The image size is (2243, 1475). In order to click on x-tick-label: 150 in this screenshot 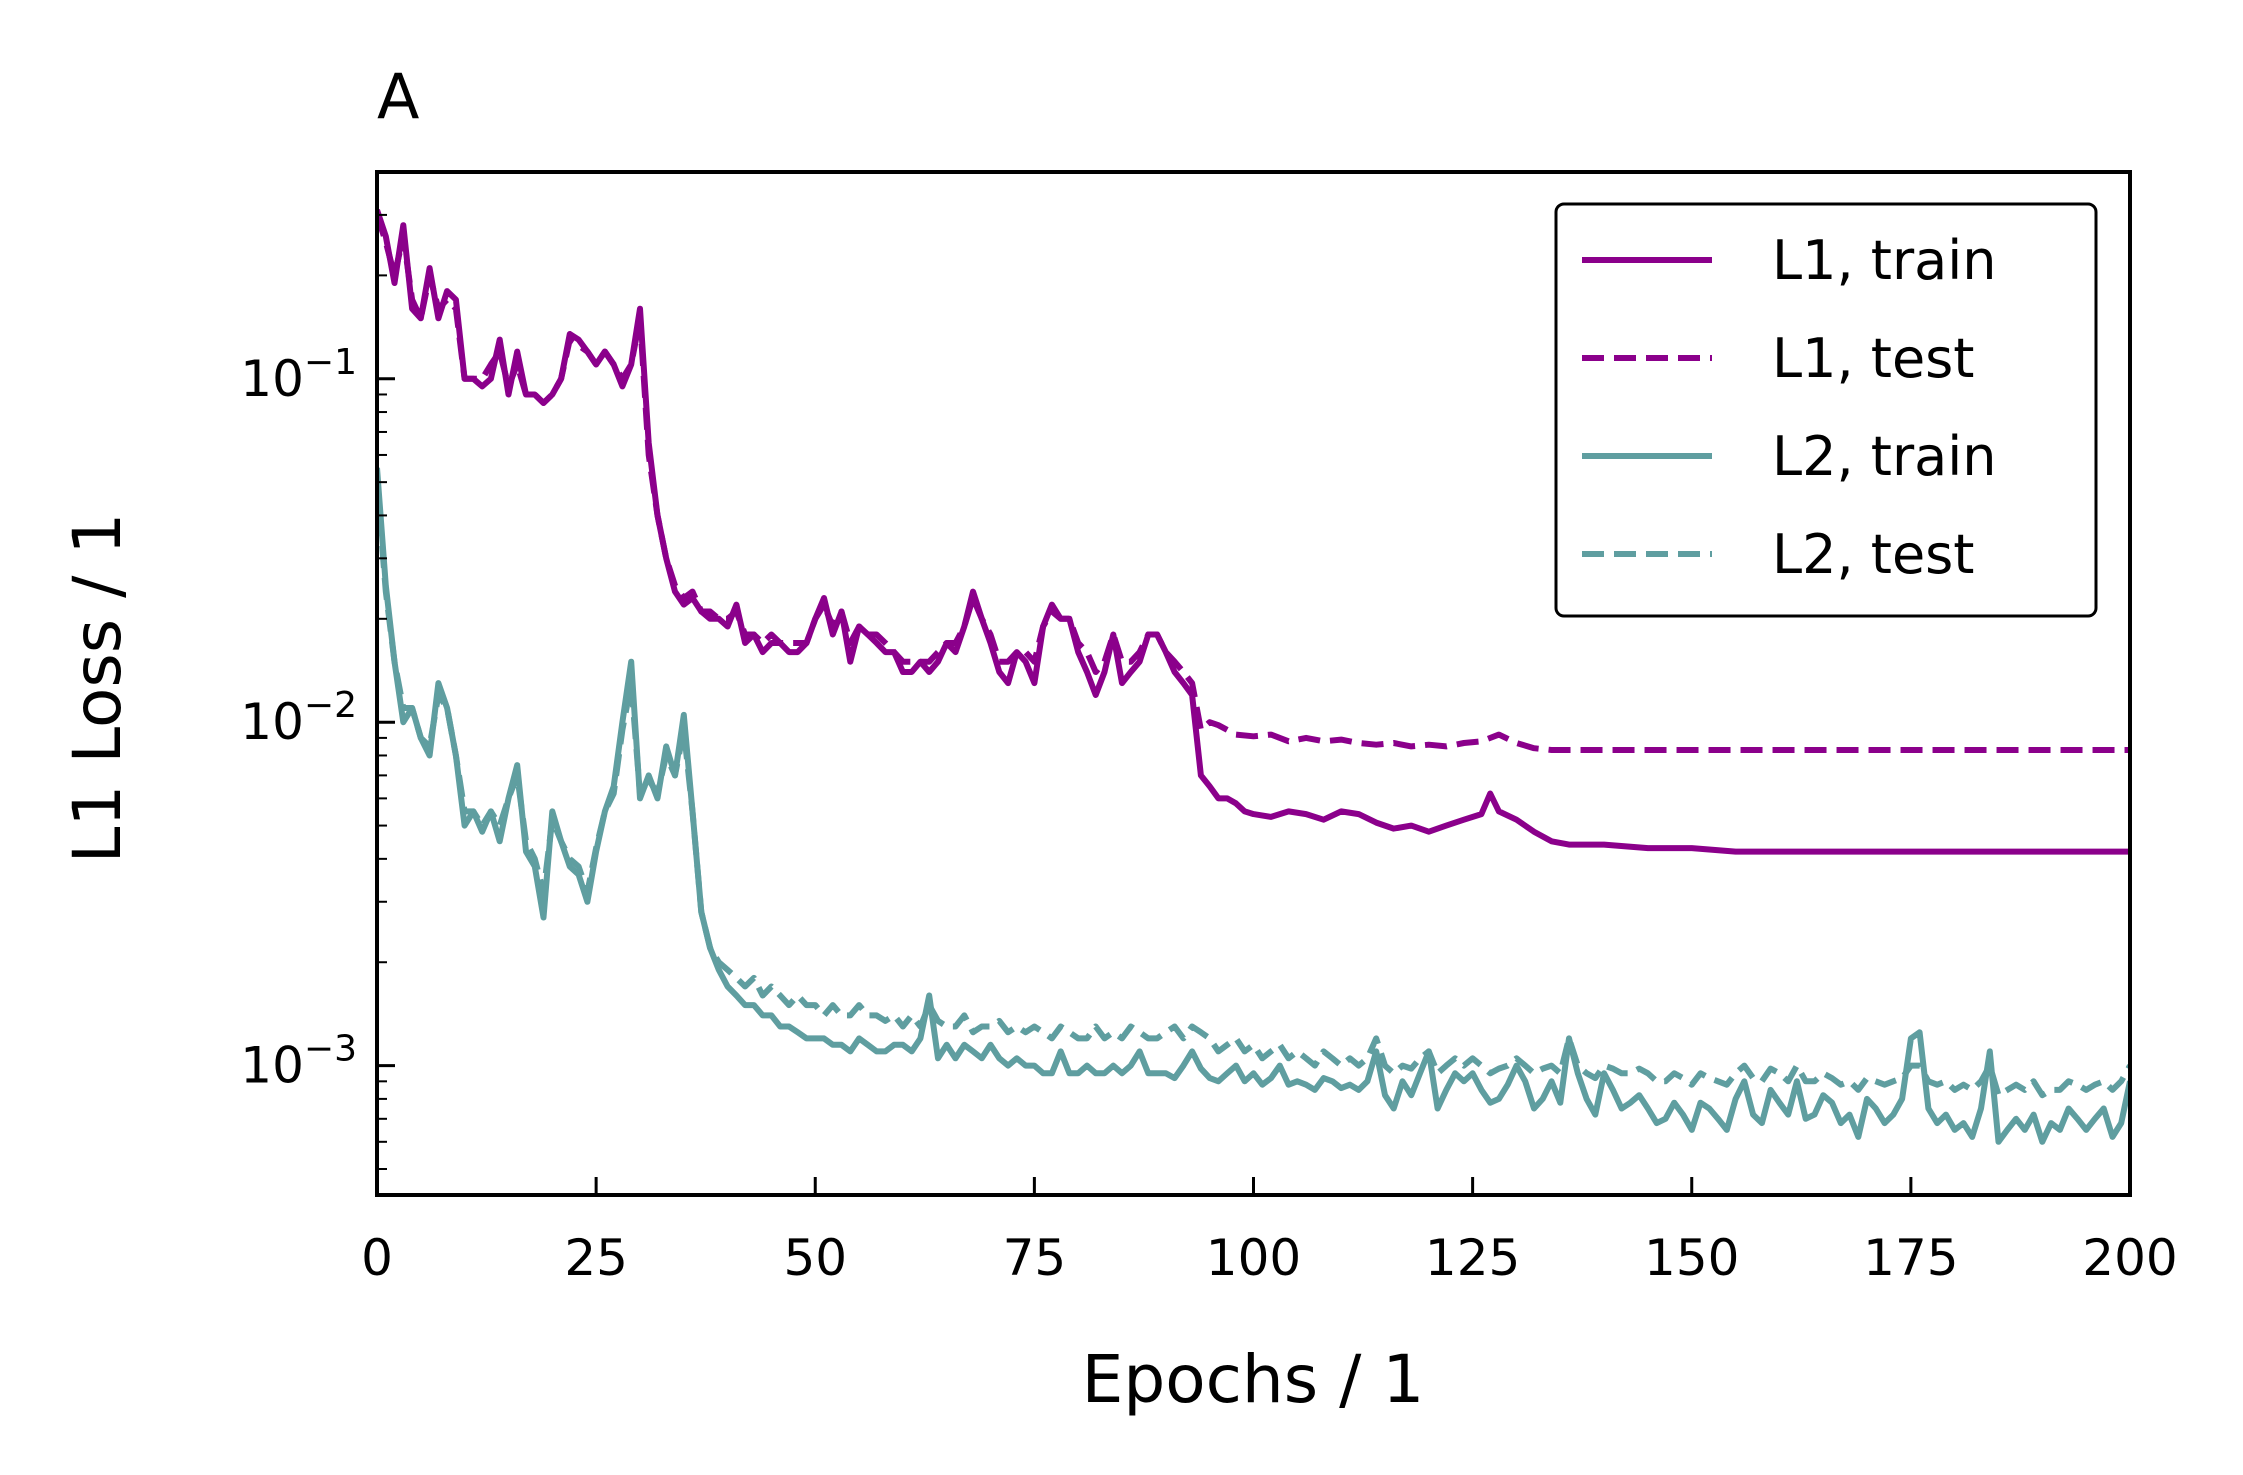, I will do `click(1691, 1258)`.